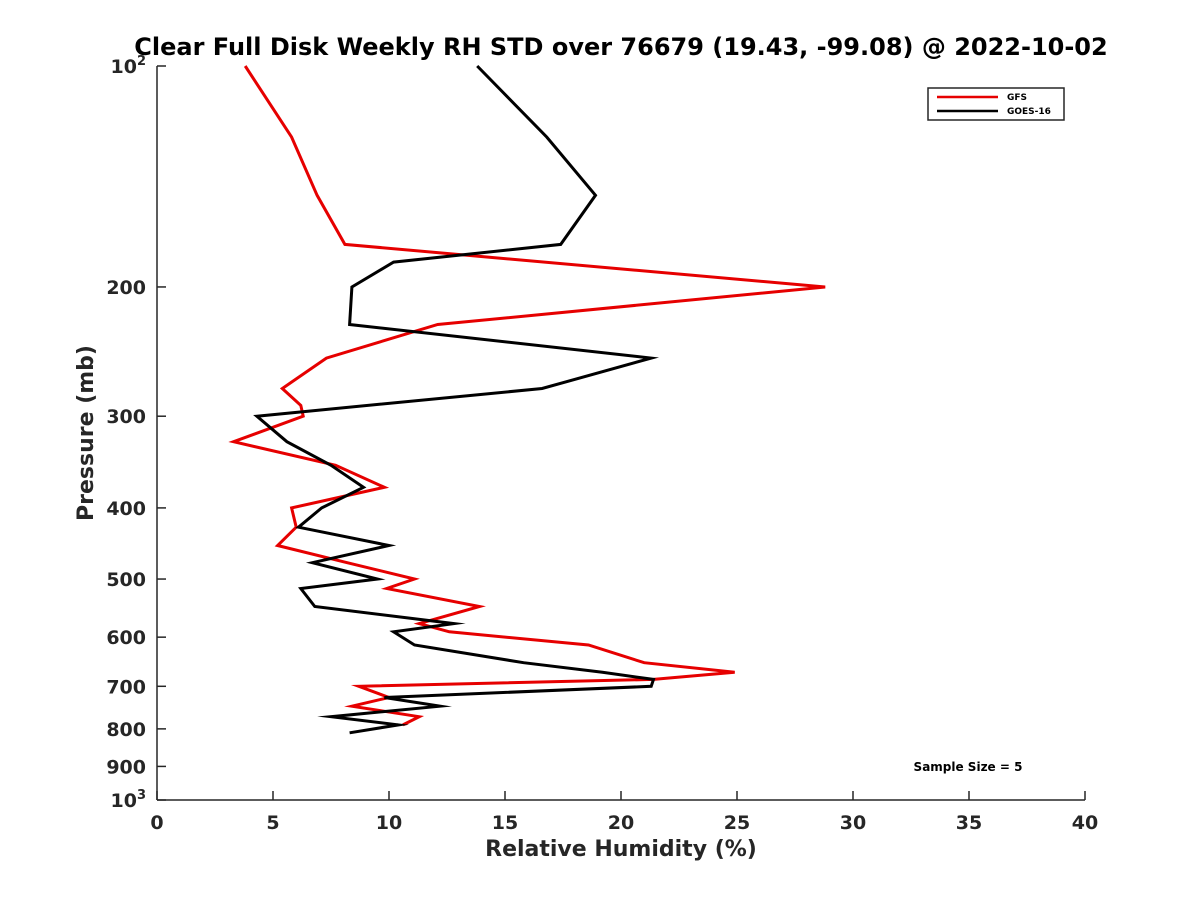  What do you see at coordinates (272, 823) in the screenshot?
I see `x-tick-label: 5` at bounding box center [272, 823].